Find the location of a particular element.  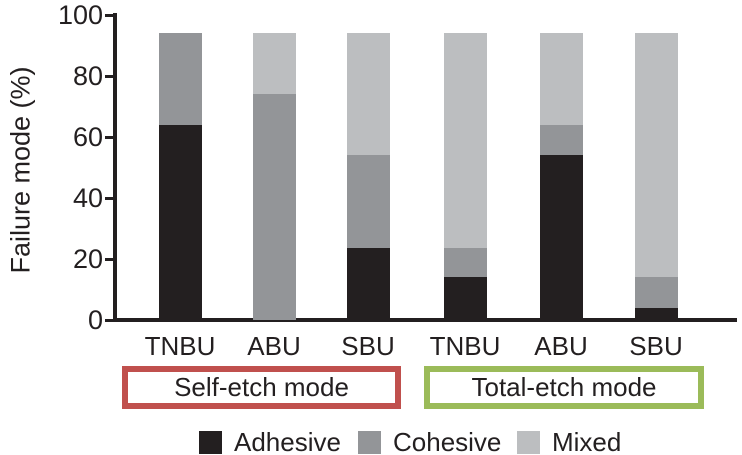

legend-item-cohesive: Cohesive is located at coordinates (430, 441).